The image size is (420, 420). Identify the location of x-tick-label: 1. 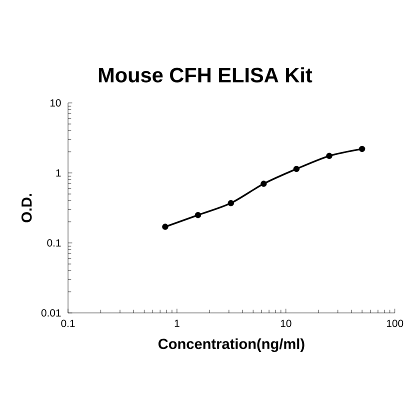
(177, 323).